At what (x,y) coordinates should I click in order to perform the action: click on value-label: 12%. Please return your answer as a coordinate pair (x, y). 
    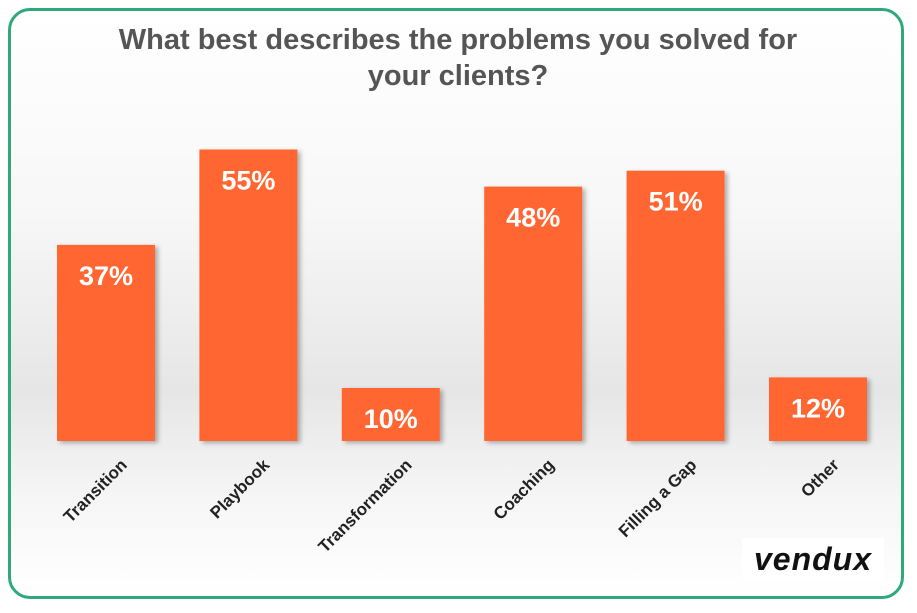
    Looking at the image, I should click on (818, 408).